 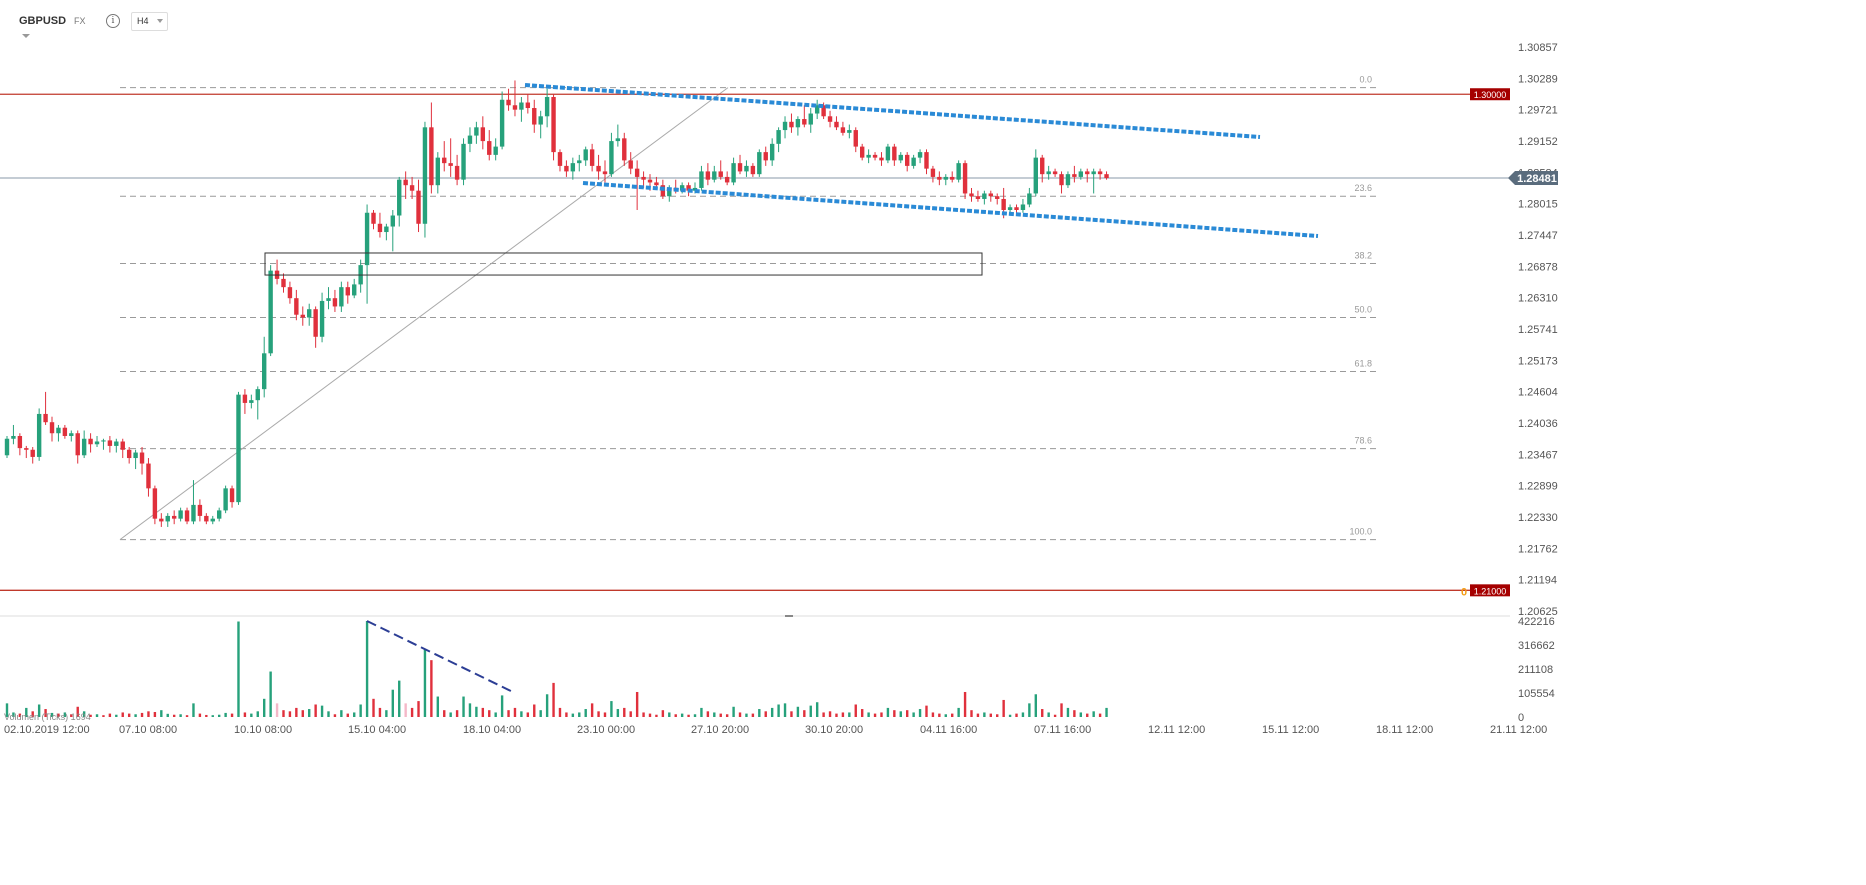 I want to click on time-axis-label: 23.10 00:00, so click(x=606, y=730).